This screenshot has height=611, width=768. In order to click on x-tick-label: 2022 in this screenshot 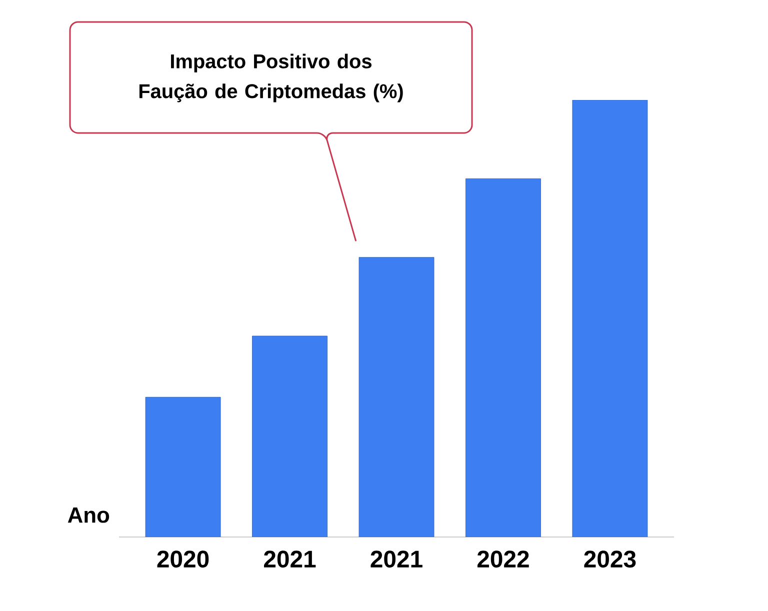, I will do `click(503, 559)`.